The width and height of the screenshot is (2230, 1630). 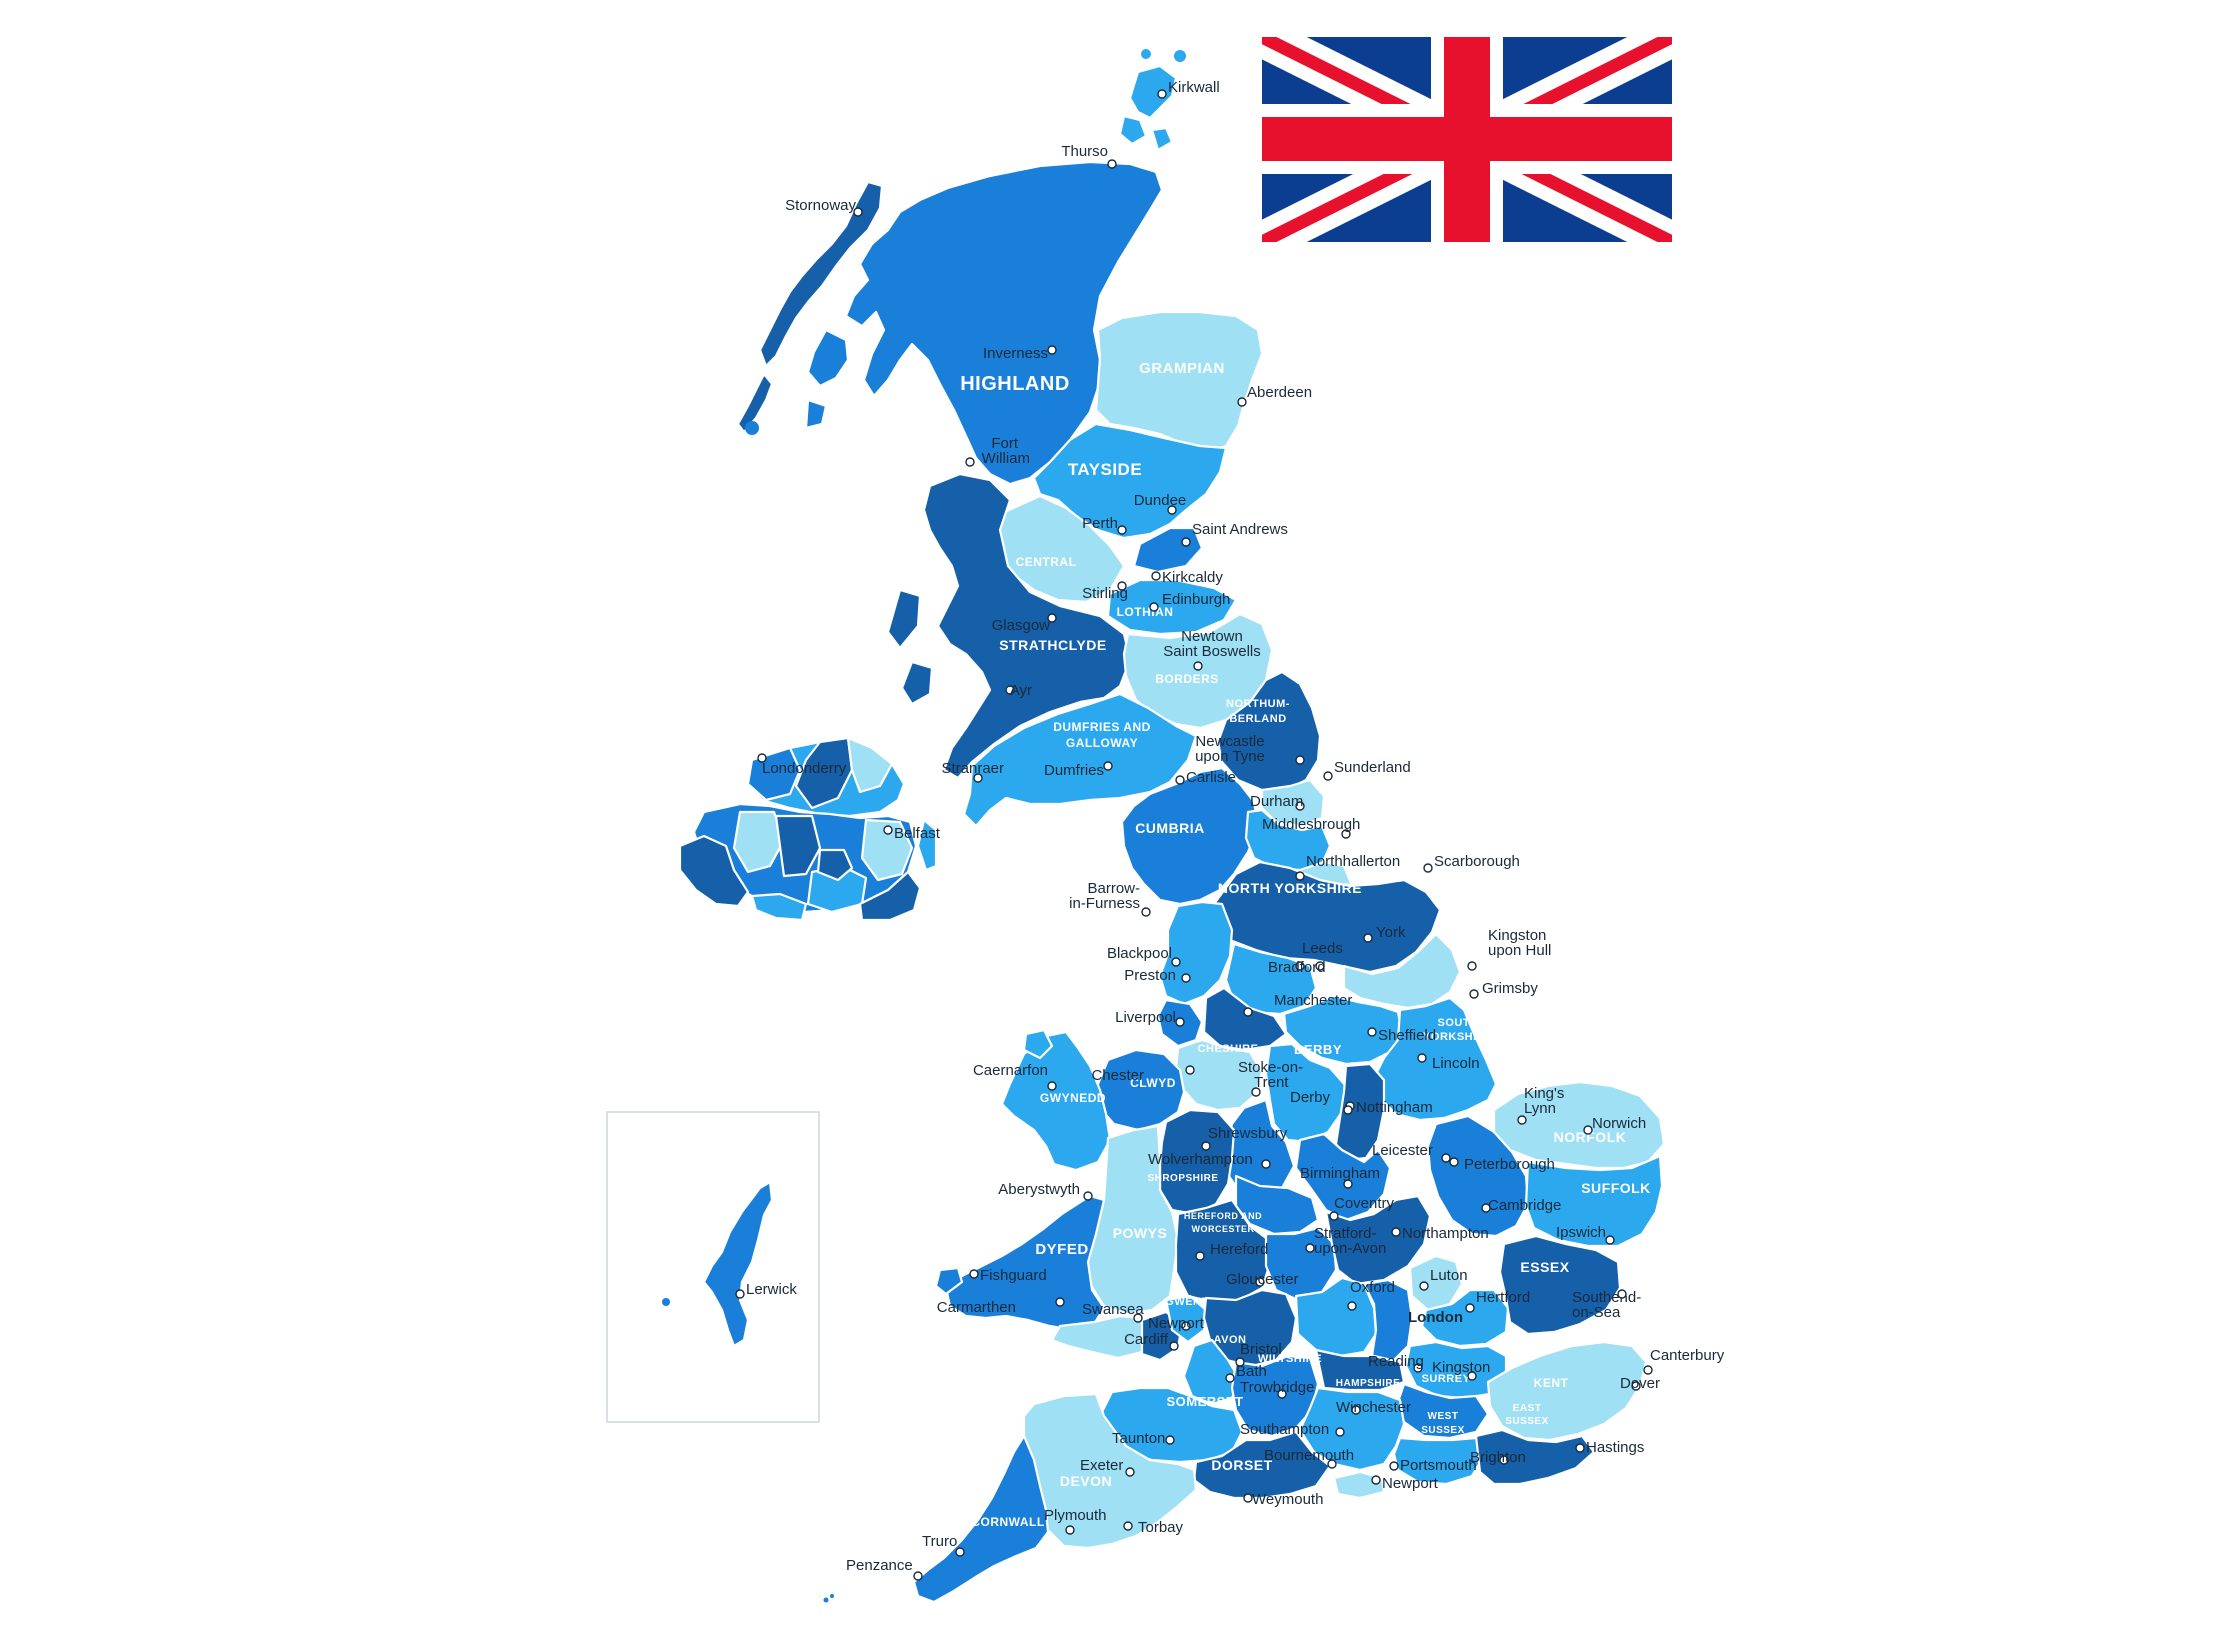 What do you see at coordinates (1101, 1465) in the screenshot?
I see `city-label-exeter: Exeter` at bounding box center [1101, 1465].